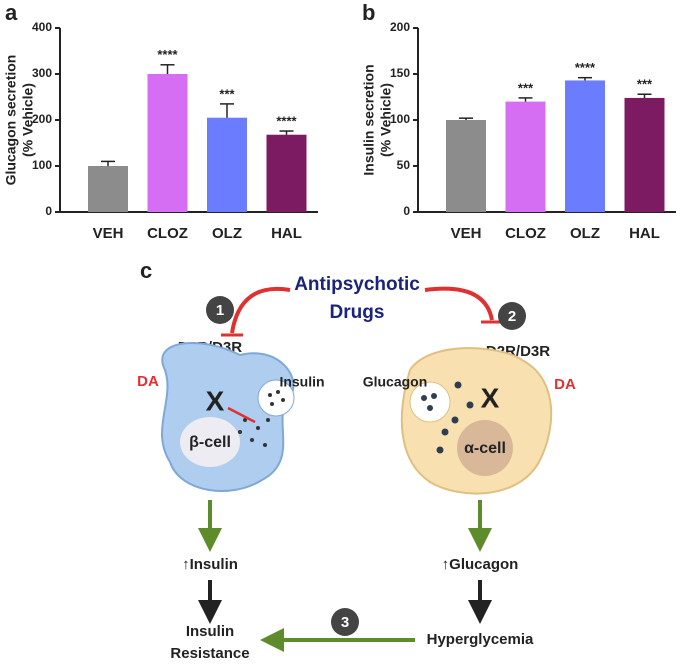 This screenshot has width=685, height=666. What do you see at coordinates (261, 418) in the screenshot?
I see `granules` at bounding box center [261, 418].